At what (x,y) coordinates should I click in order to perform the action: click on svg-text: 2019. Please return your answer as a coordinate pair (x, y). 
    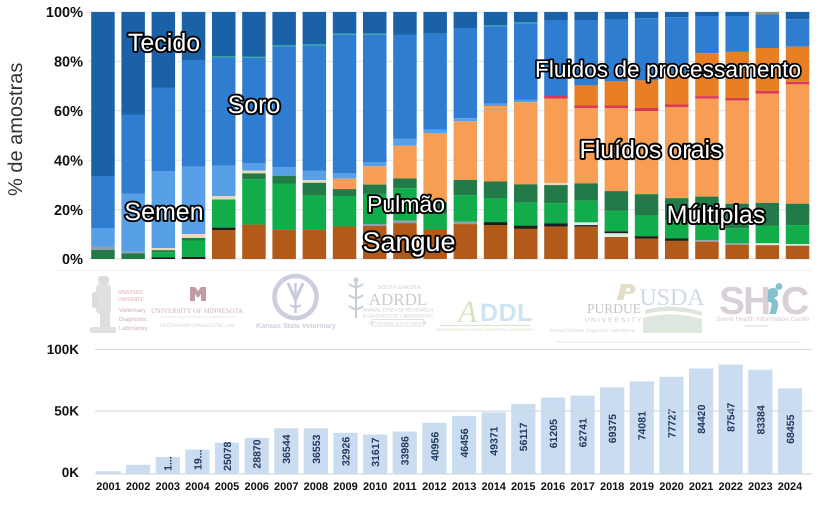
    Looking at the image, I should click on (642, 487).